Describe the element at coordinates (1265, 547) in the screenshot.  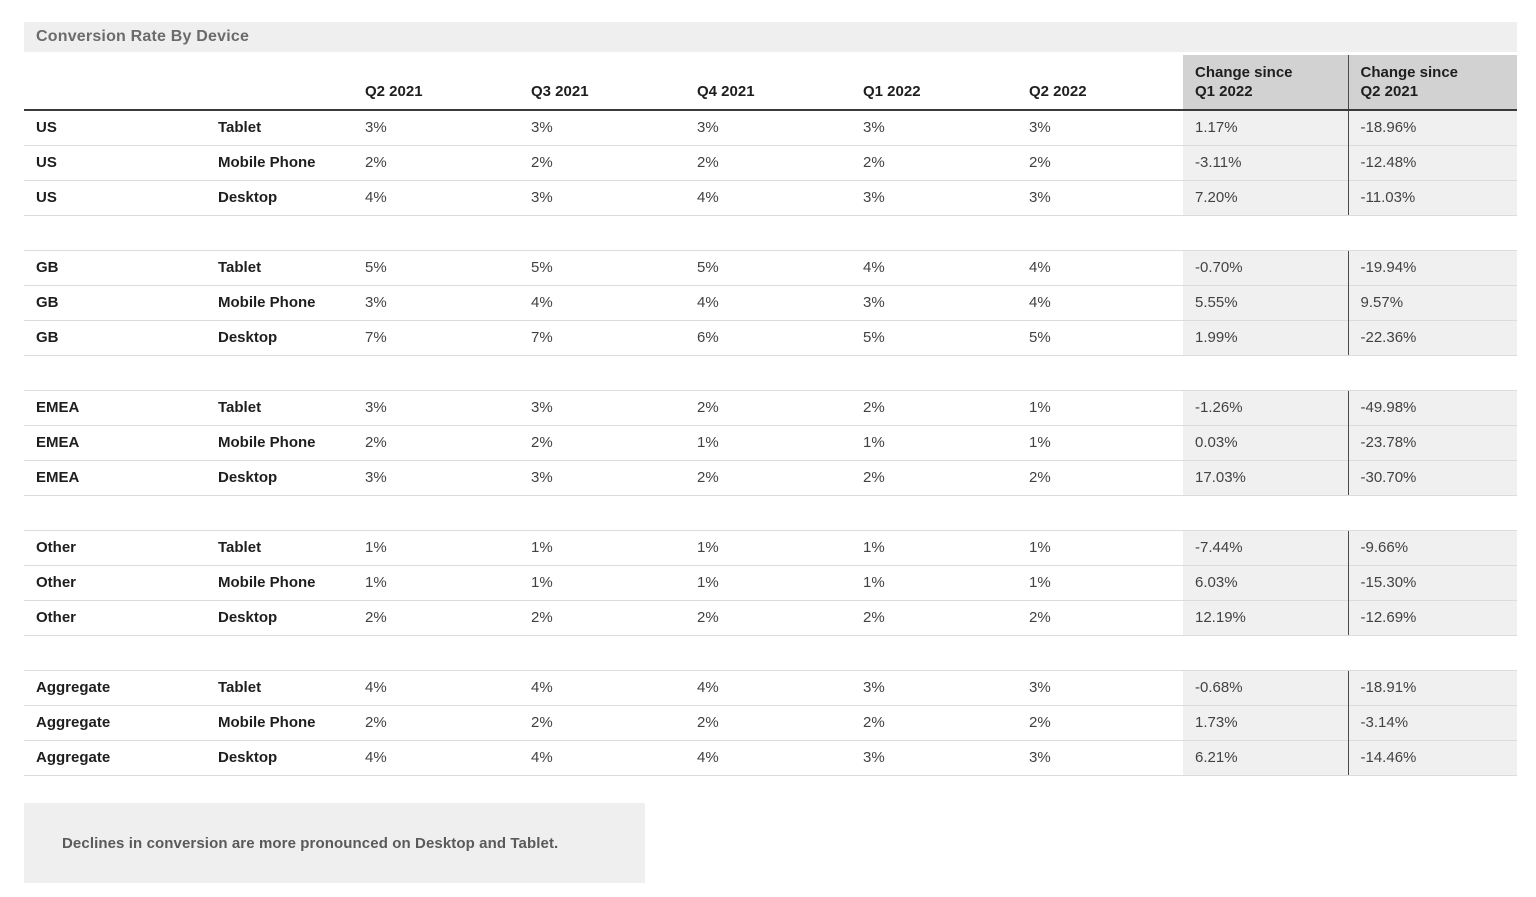
I see `change-since-q1-2022-cell: -7.44%` at that location.